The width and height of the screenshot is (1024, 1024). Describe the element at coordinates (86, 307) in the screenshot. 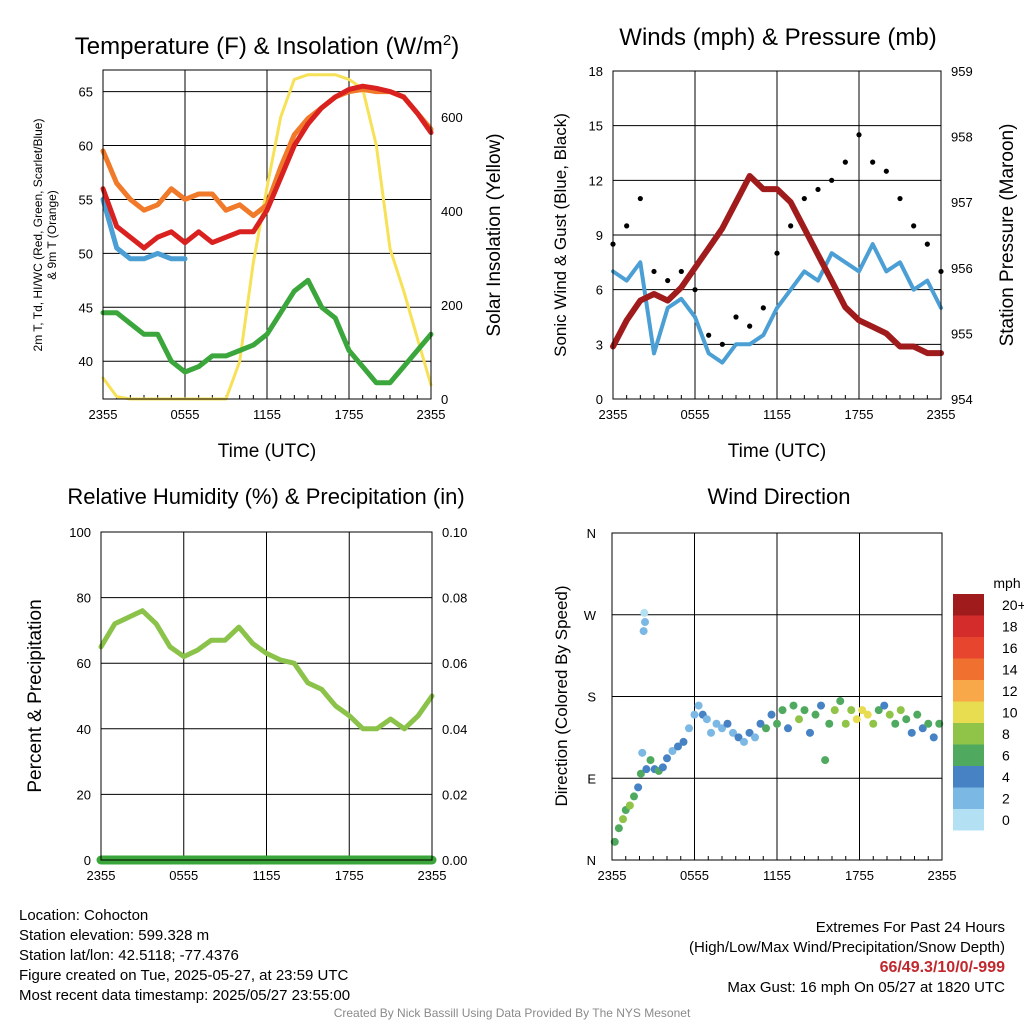

I see `y-tick-label: 45` at that location.